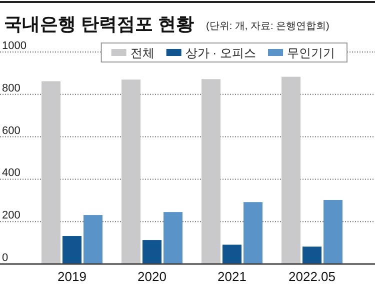 This screenshot has height=285, width=375. What do you see at coordinates (232, 276) in the screenshot?
I see `x-tick-label: 2021` at bounding box center [232, 276].